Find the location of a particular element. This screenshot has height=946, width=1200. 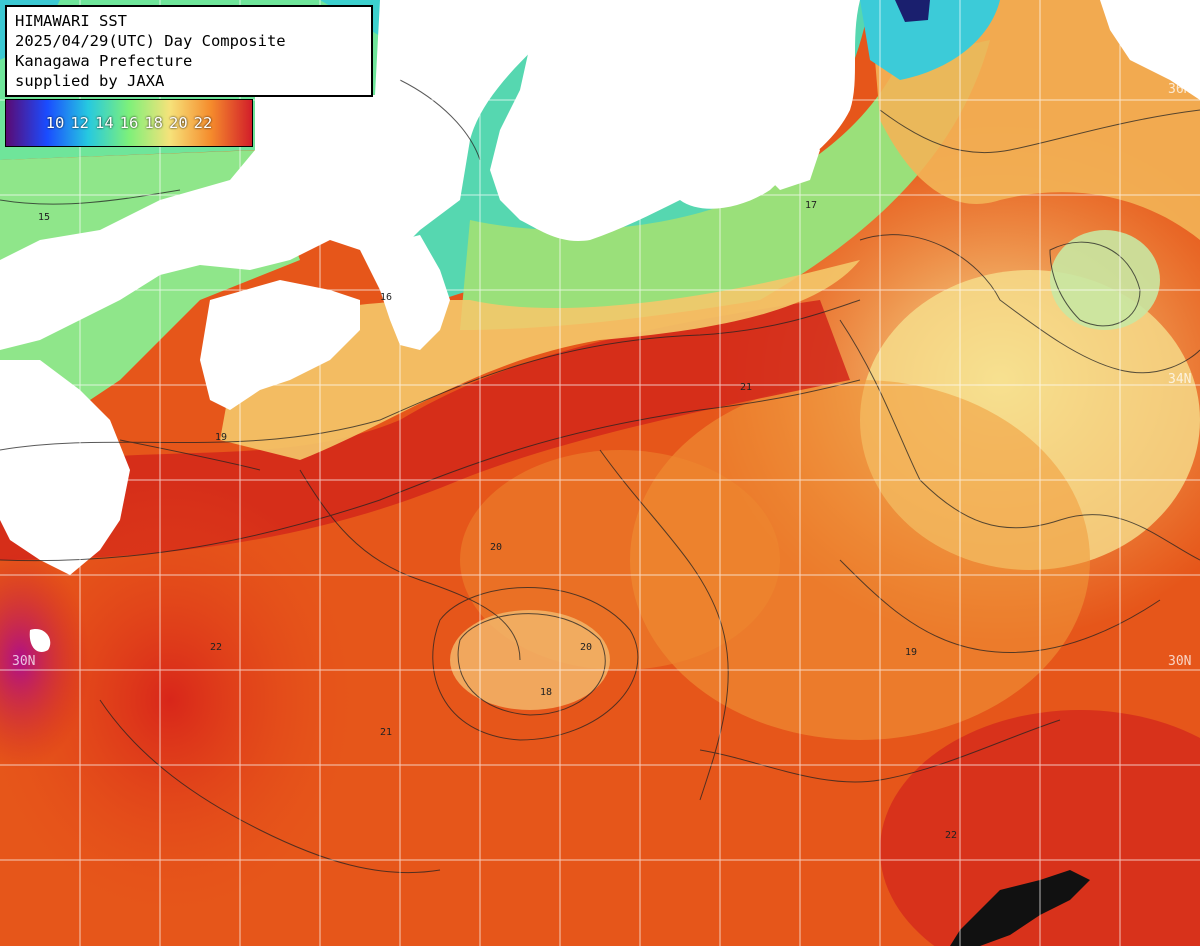

land-honshu-east is located at coordinates (675, 120).